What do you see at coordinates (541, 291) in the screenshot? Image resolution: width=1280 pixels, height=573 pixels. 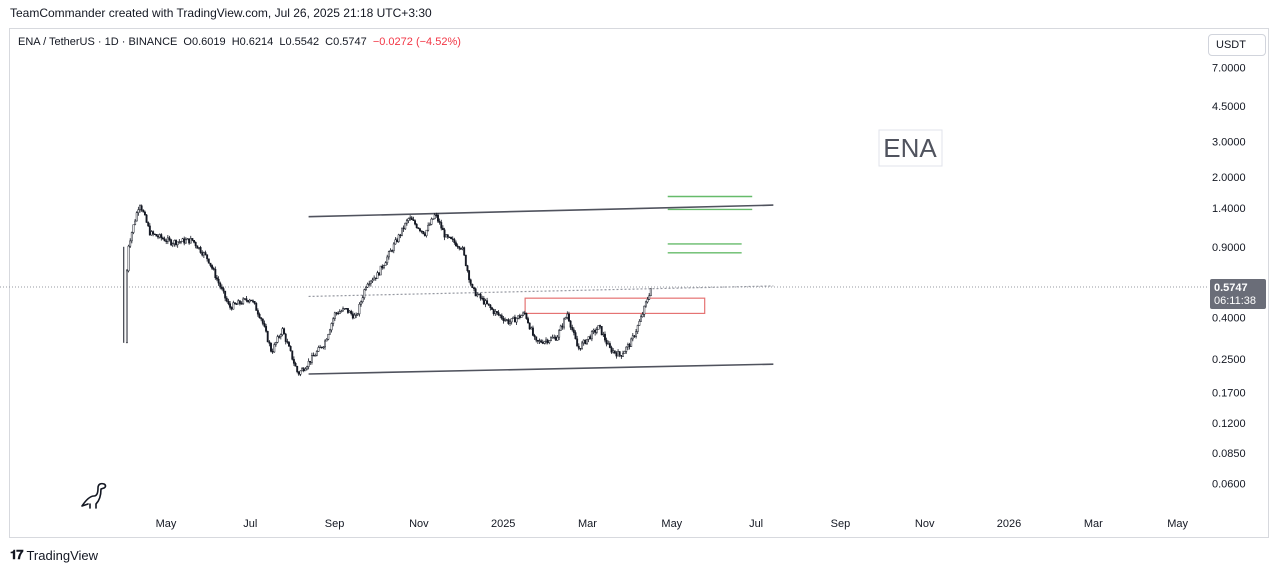 I see `mid-channel-line` at bounding box center [541, 291].